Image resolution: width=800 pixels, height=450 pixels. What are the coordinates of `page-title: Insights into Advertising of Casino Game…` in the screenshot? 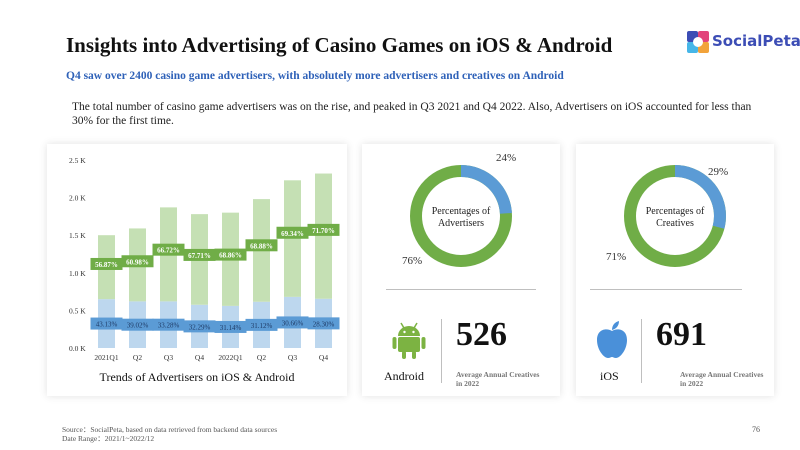 It's located at (339, 45).